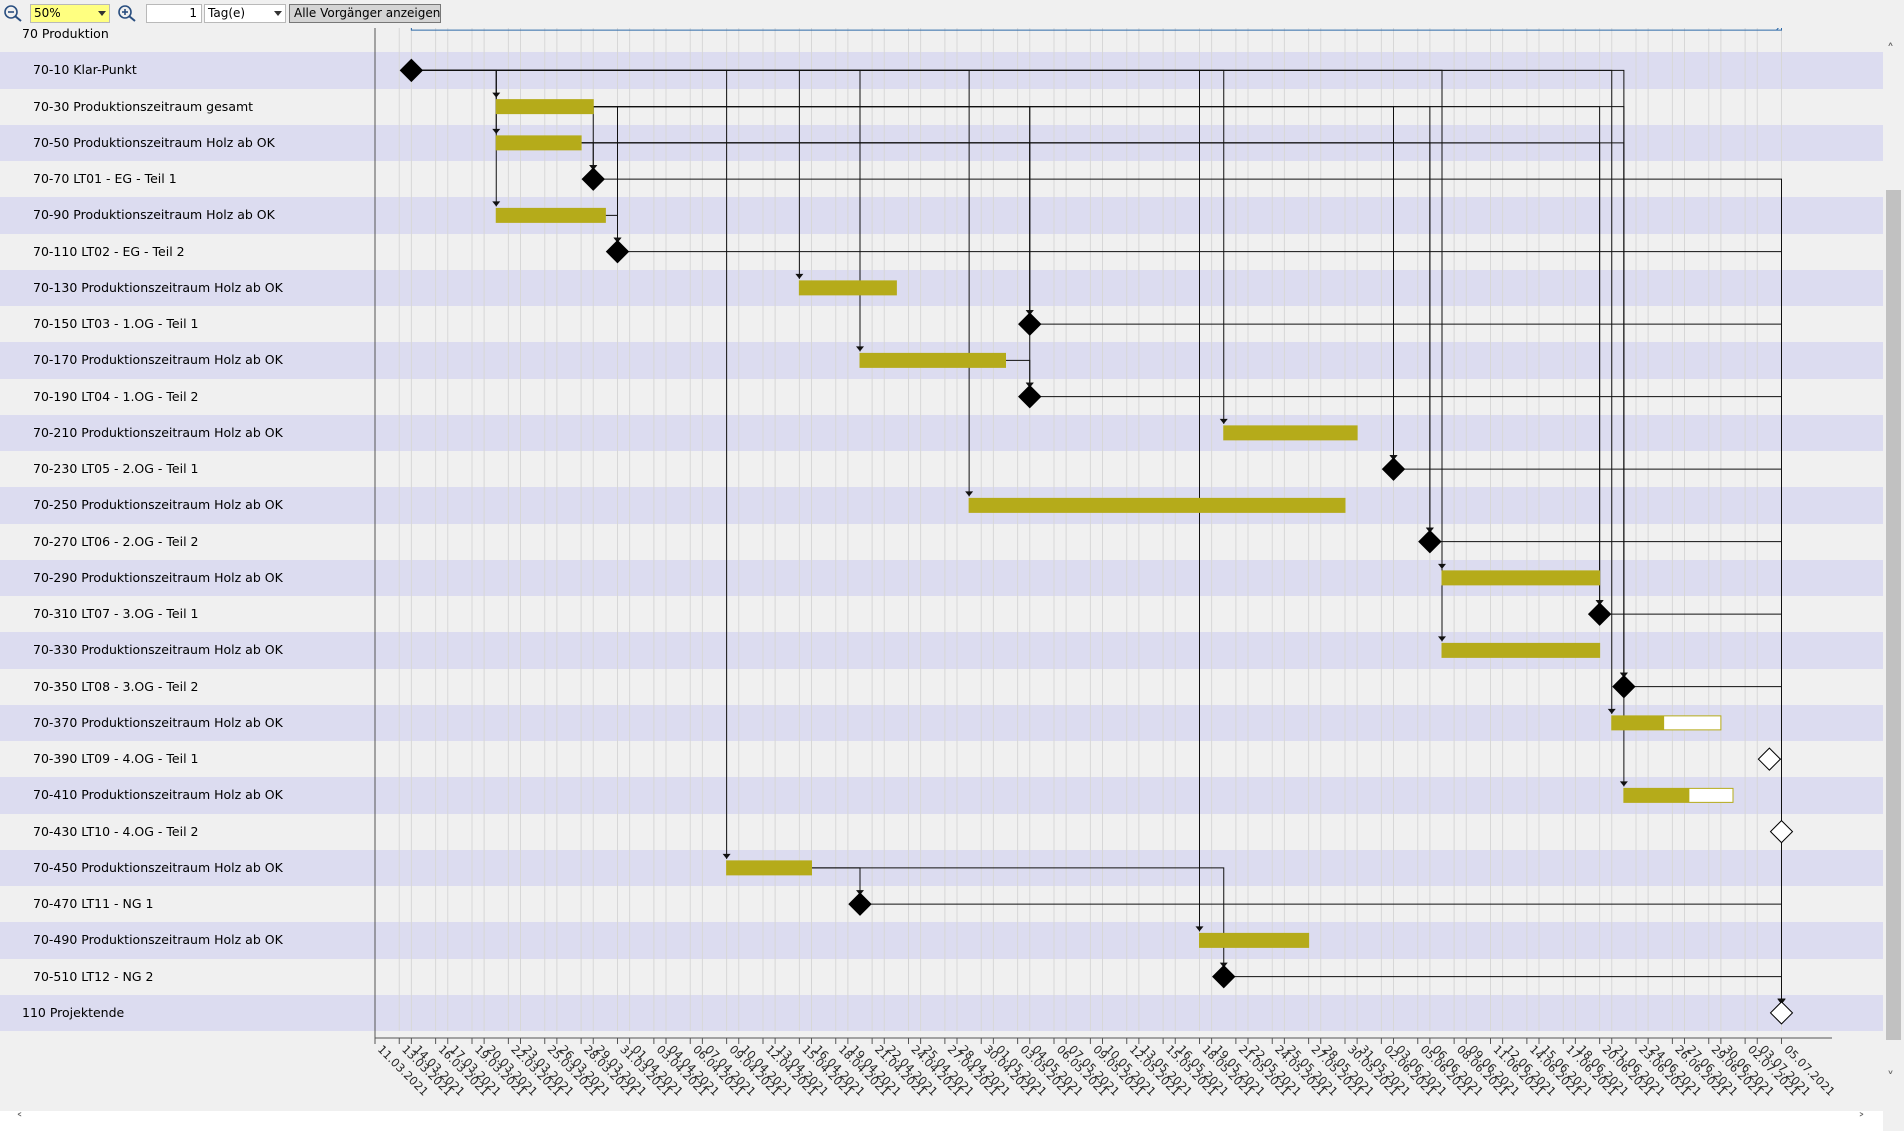 This screenshot has width=1904, height=1131. I want to click on task-name: 70-290 Produktionszeitraum Holz ab OK, so click(158, 577).